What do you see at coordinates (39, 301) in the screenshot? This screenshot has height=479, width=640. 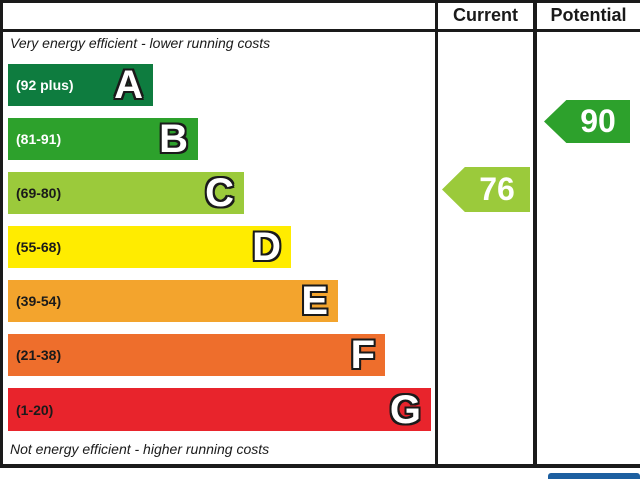 I see `band-range-label: (39-54)` at bounding box center [39, 301].